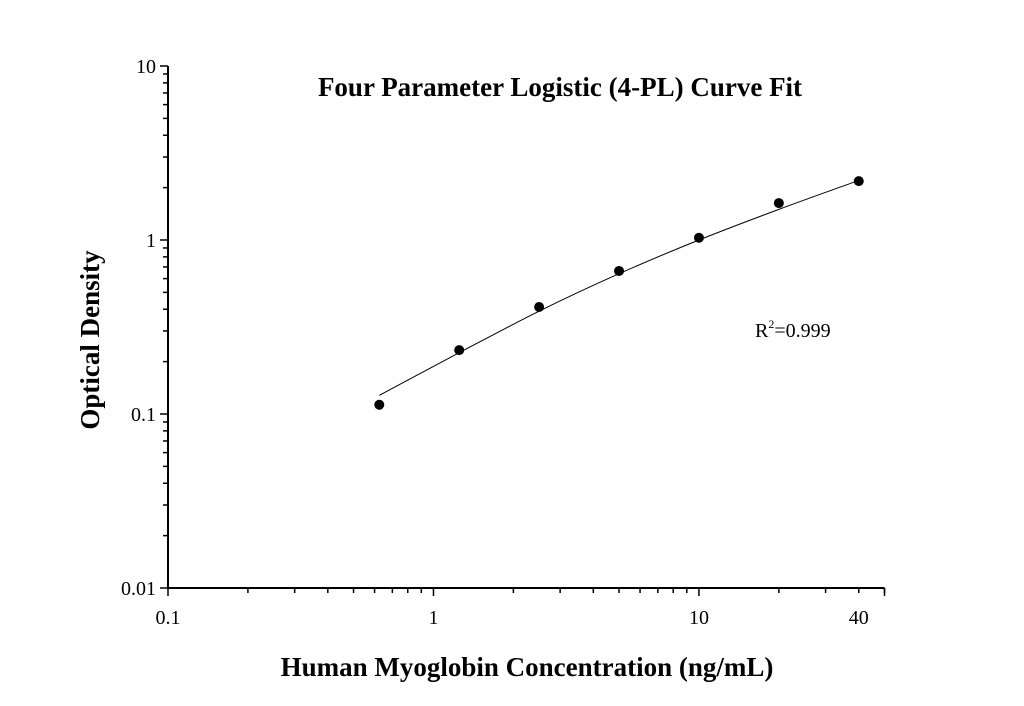 The image size is (1024, 706). Describe the element at coordinates (168, 618) in the screenshot. I see `x-tick-label: 0.1` at that location.